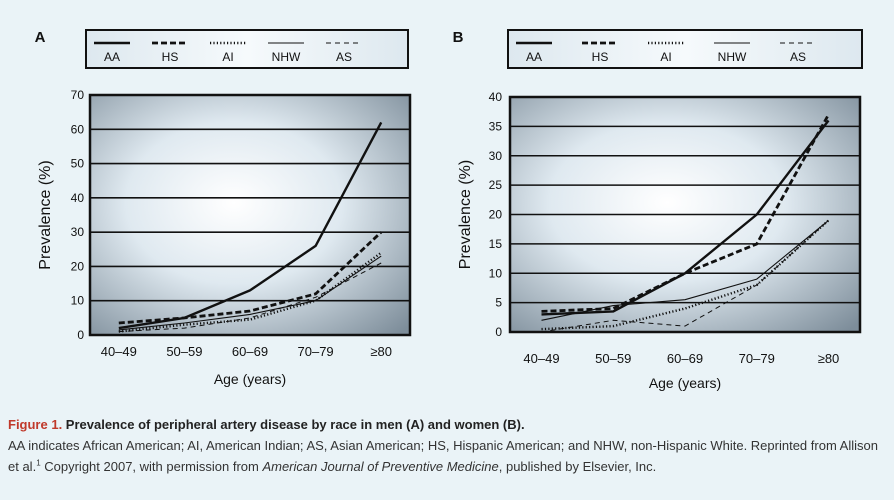 This screenshot has height=500, width=894. What do you see at coordinates (498, 303) in the screenshot?
I see `y-tick-label: 5` at bounding box center [498, 303].